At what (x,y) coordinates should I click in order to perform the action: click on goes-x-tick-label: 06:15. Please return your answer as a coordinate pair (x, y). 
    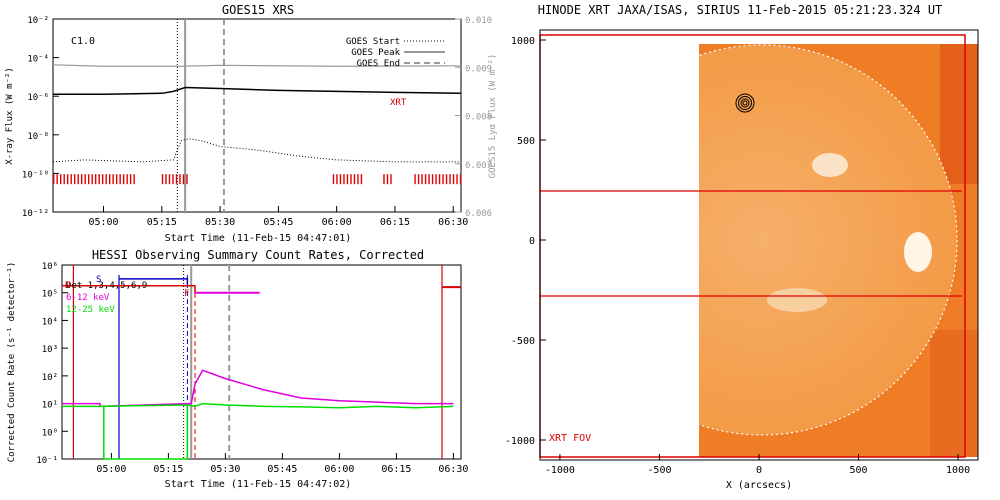
    Looking at the image, I should click on (395, 222).